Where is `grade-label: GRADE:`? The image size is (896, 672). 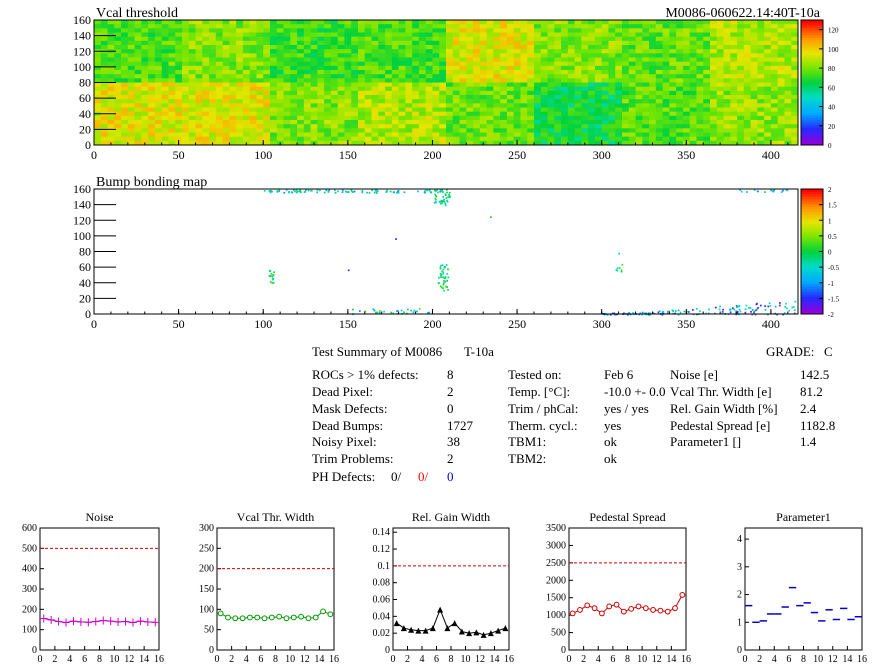
grade-label: GRADE: is located at coordinates (790, 351).